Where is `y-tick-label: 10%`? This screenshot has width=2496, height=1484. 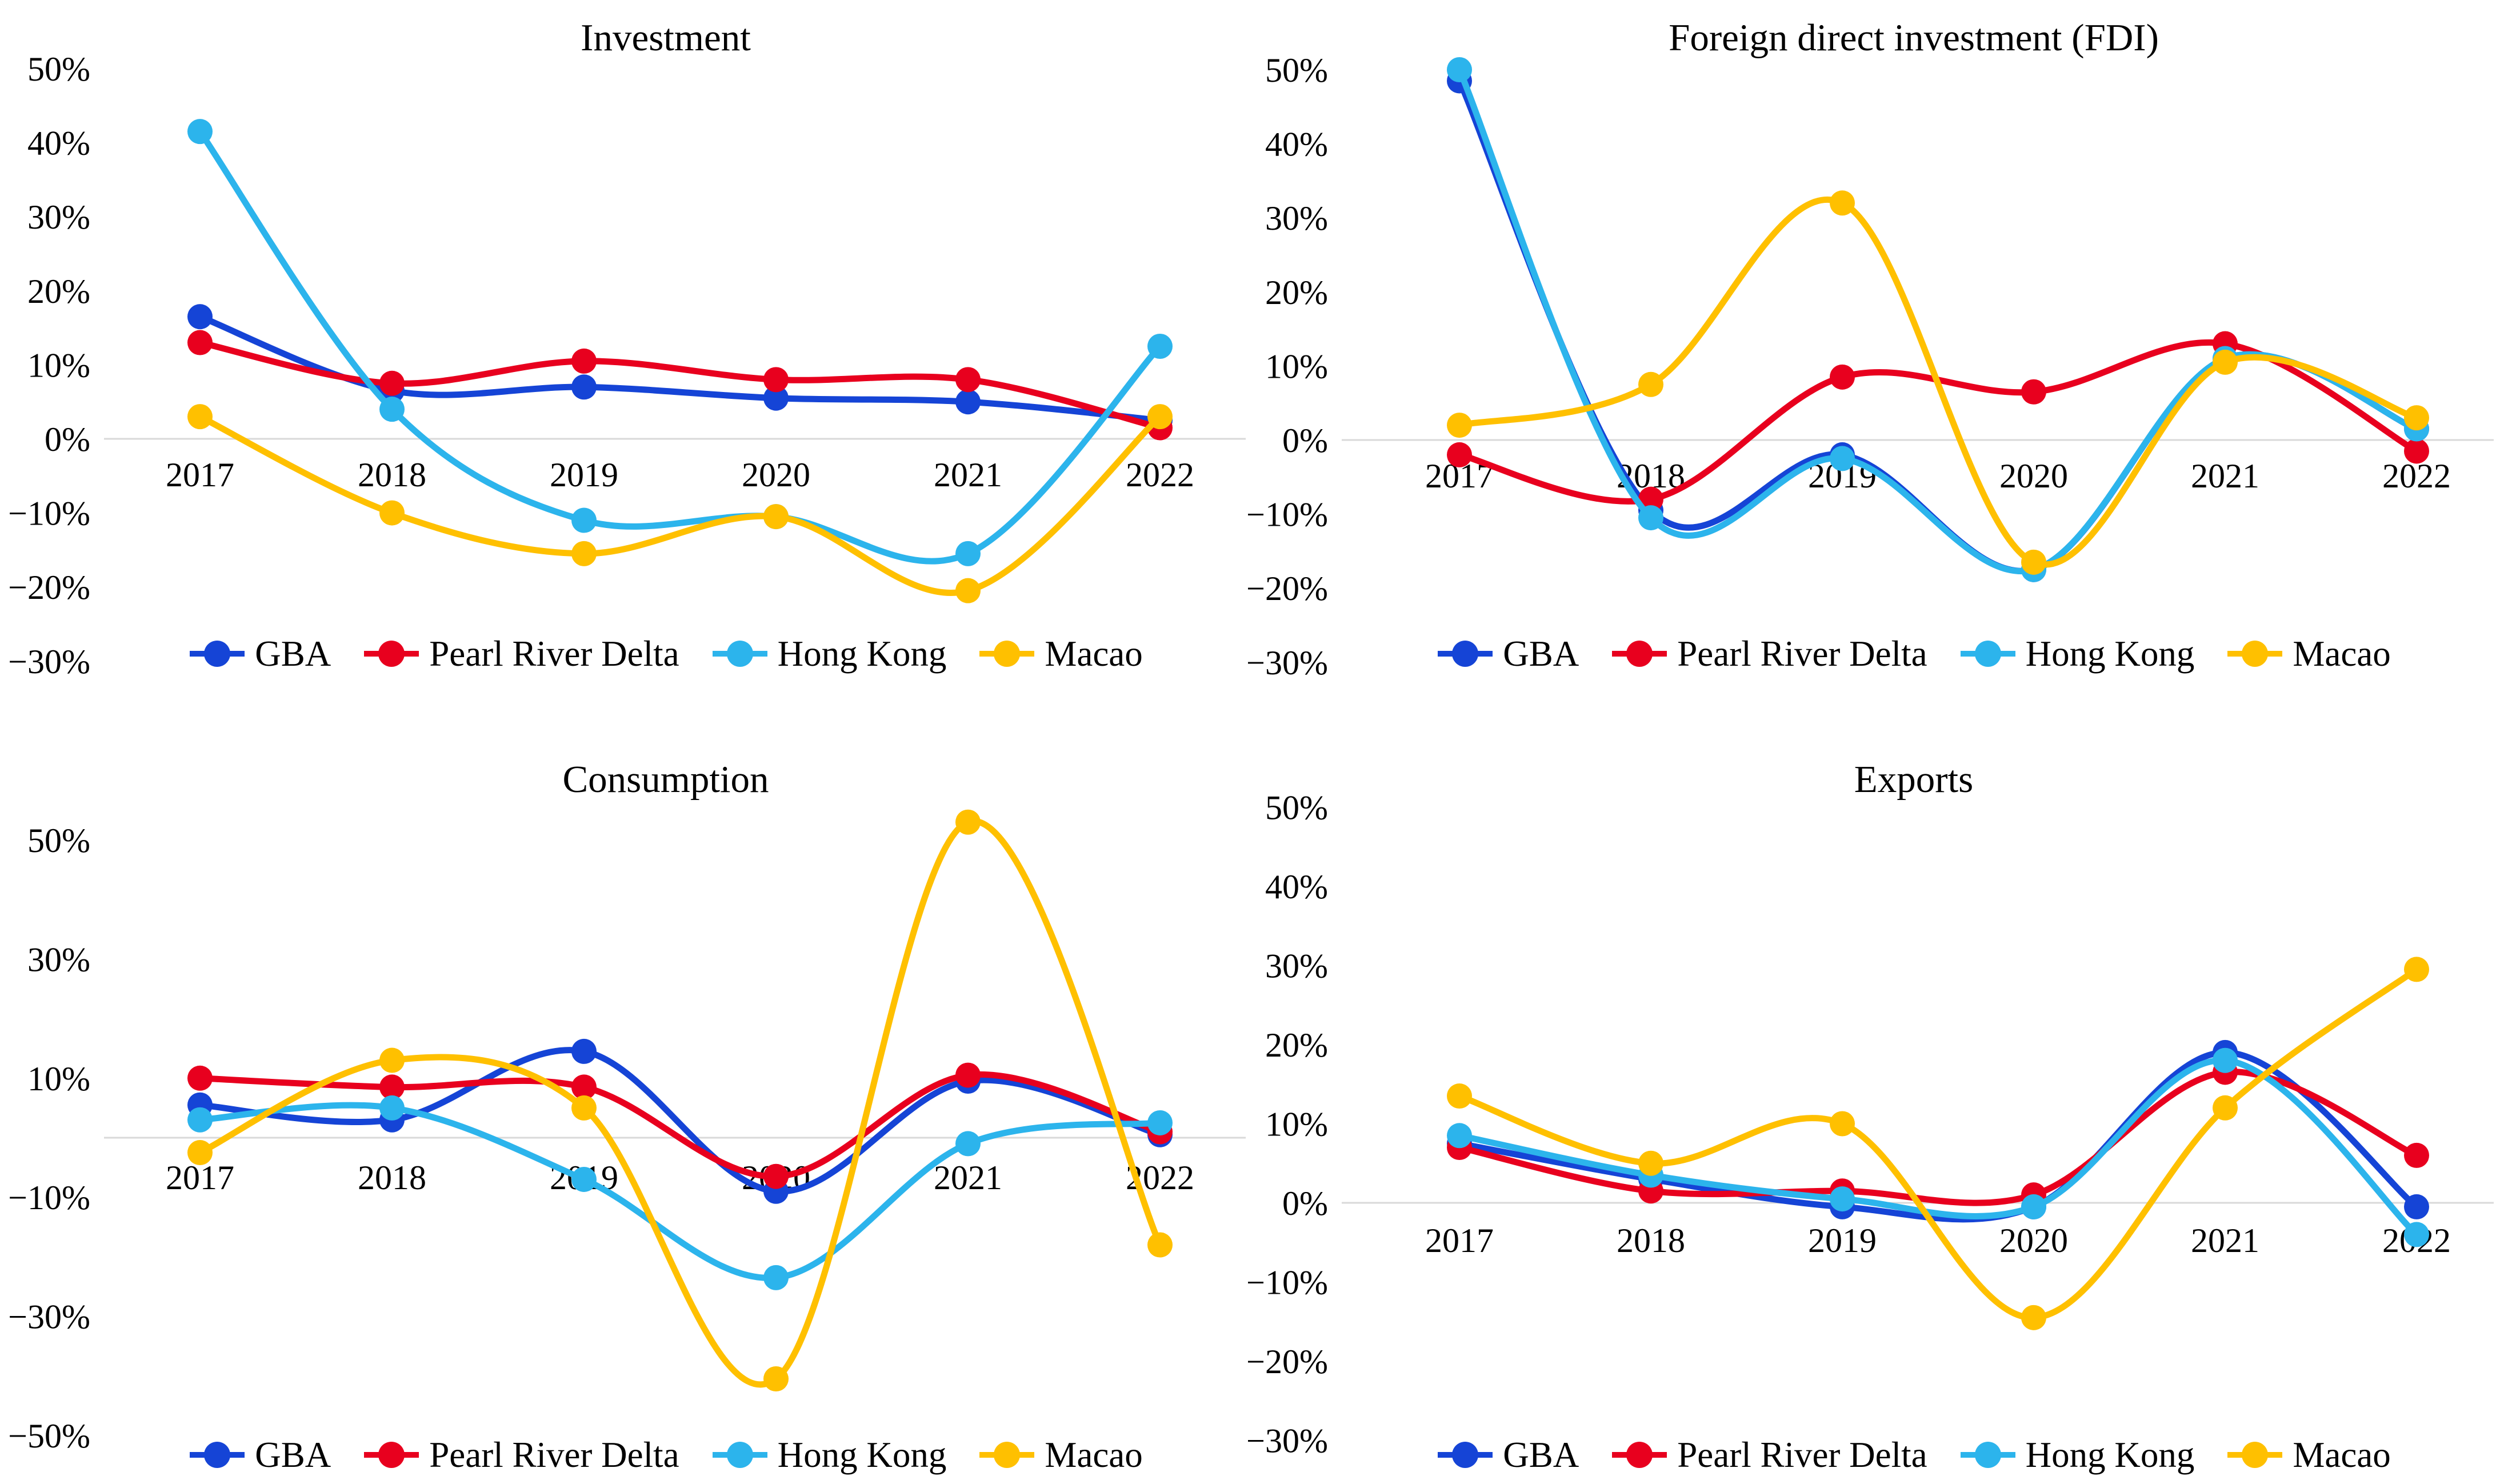 y-tick-label: 10% is located at coordinates (1296, 366).